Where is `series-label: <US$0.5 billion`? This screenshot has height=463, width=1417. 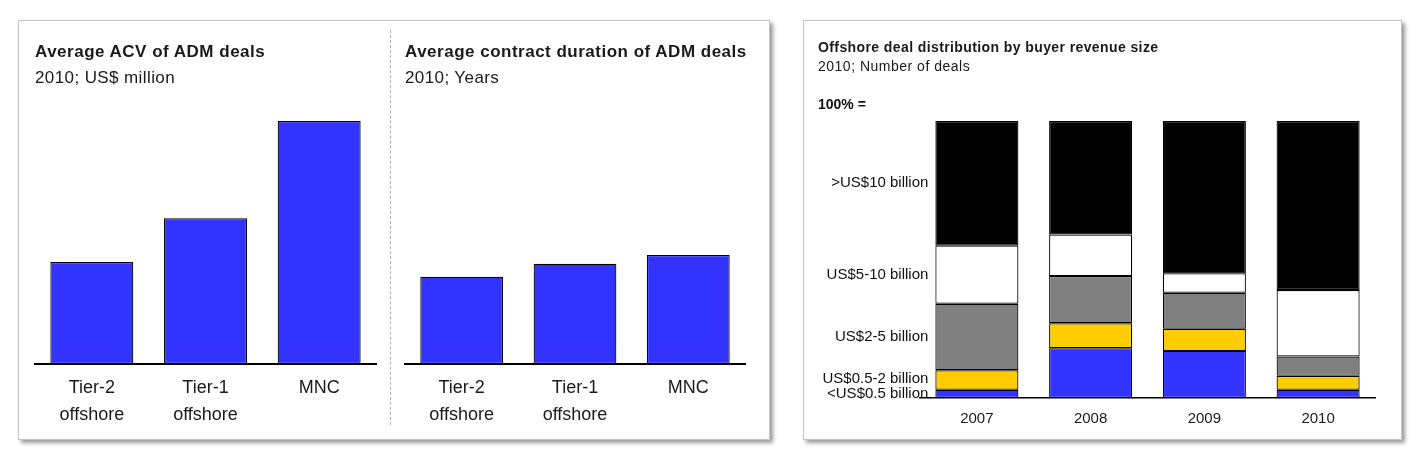
series-label: <US$0.5 billion is located at coordinates (878, 392).